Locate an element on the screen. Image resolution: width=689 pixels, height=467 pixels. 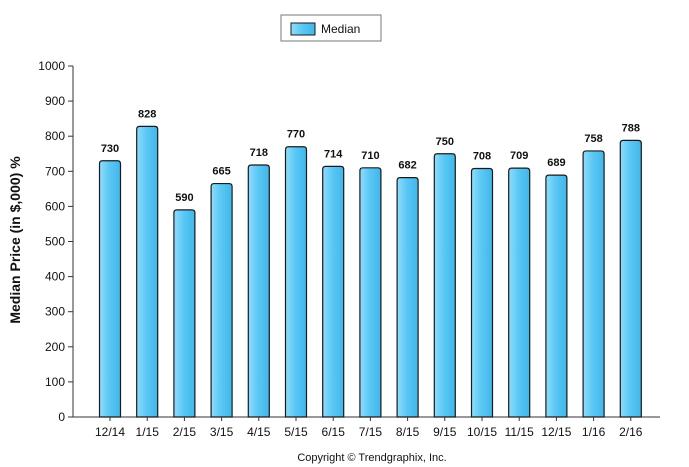
y-tick-label: 100 is located at coordinates (55, 382).